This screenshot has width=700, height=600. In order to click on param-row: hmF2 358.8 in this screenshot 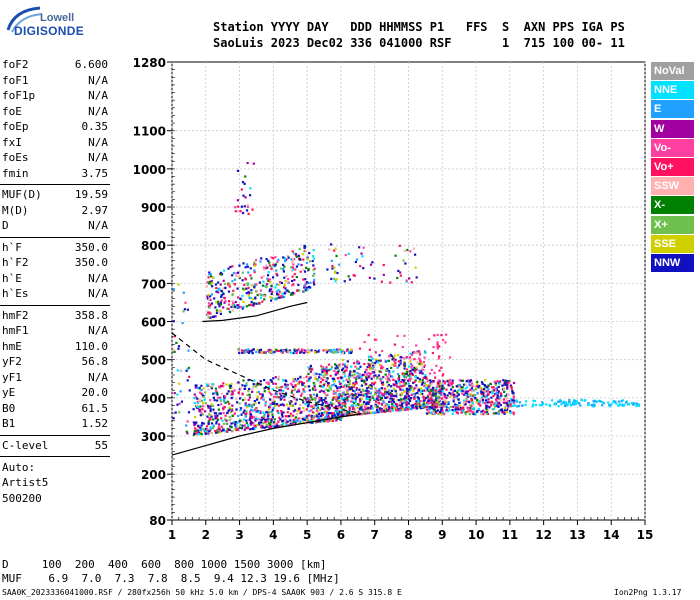, I will do `click(55, 317)`.